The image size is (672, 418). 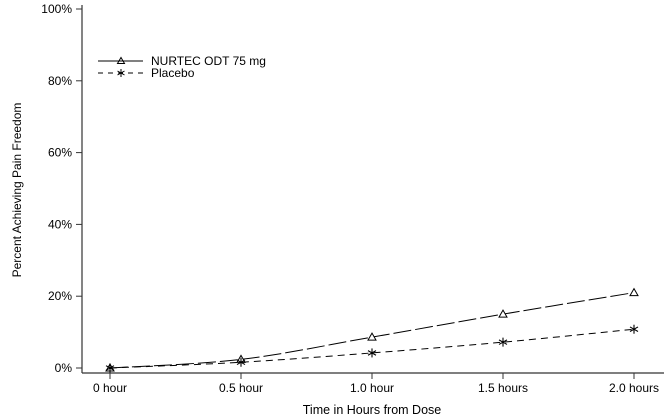 I want to click on y-tick-label: 60%, so click(x=60, y=153).